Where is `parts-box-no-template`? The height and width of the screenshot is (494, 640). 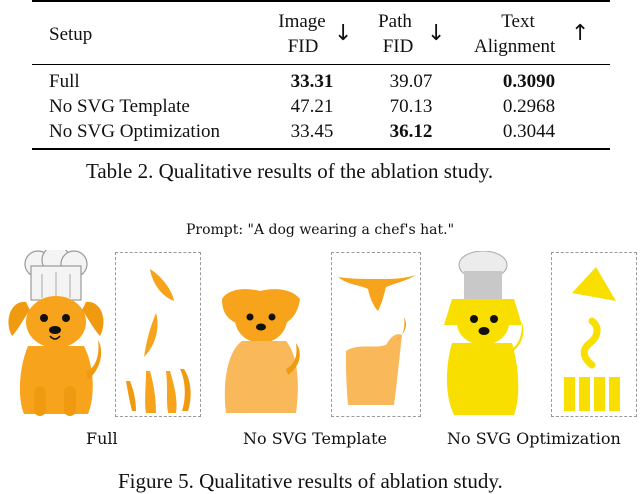 parts-box-no-template is located at coordinates (376, 334).